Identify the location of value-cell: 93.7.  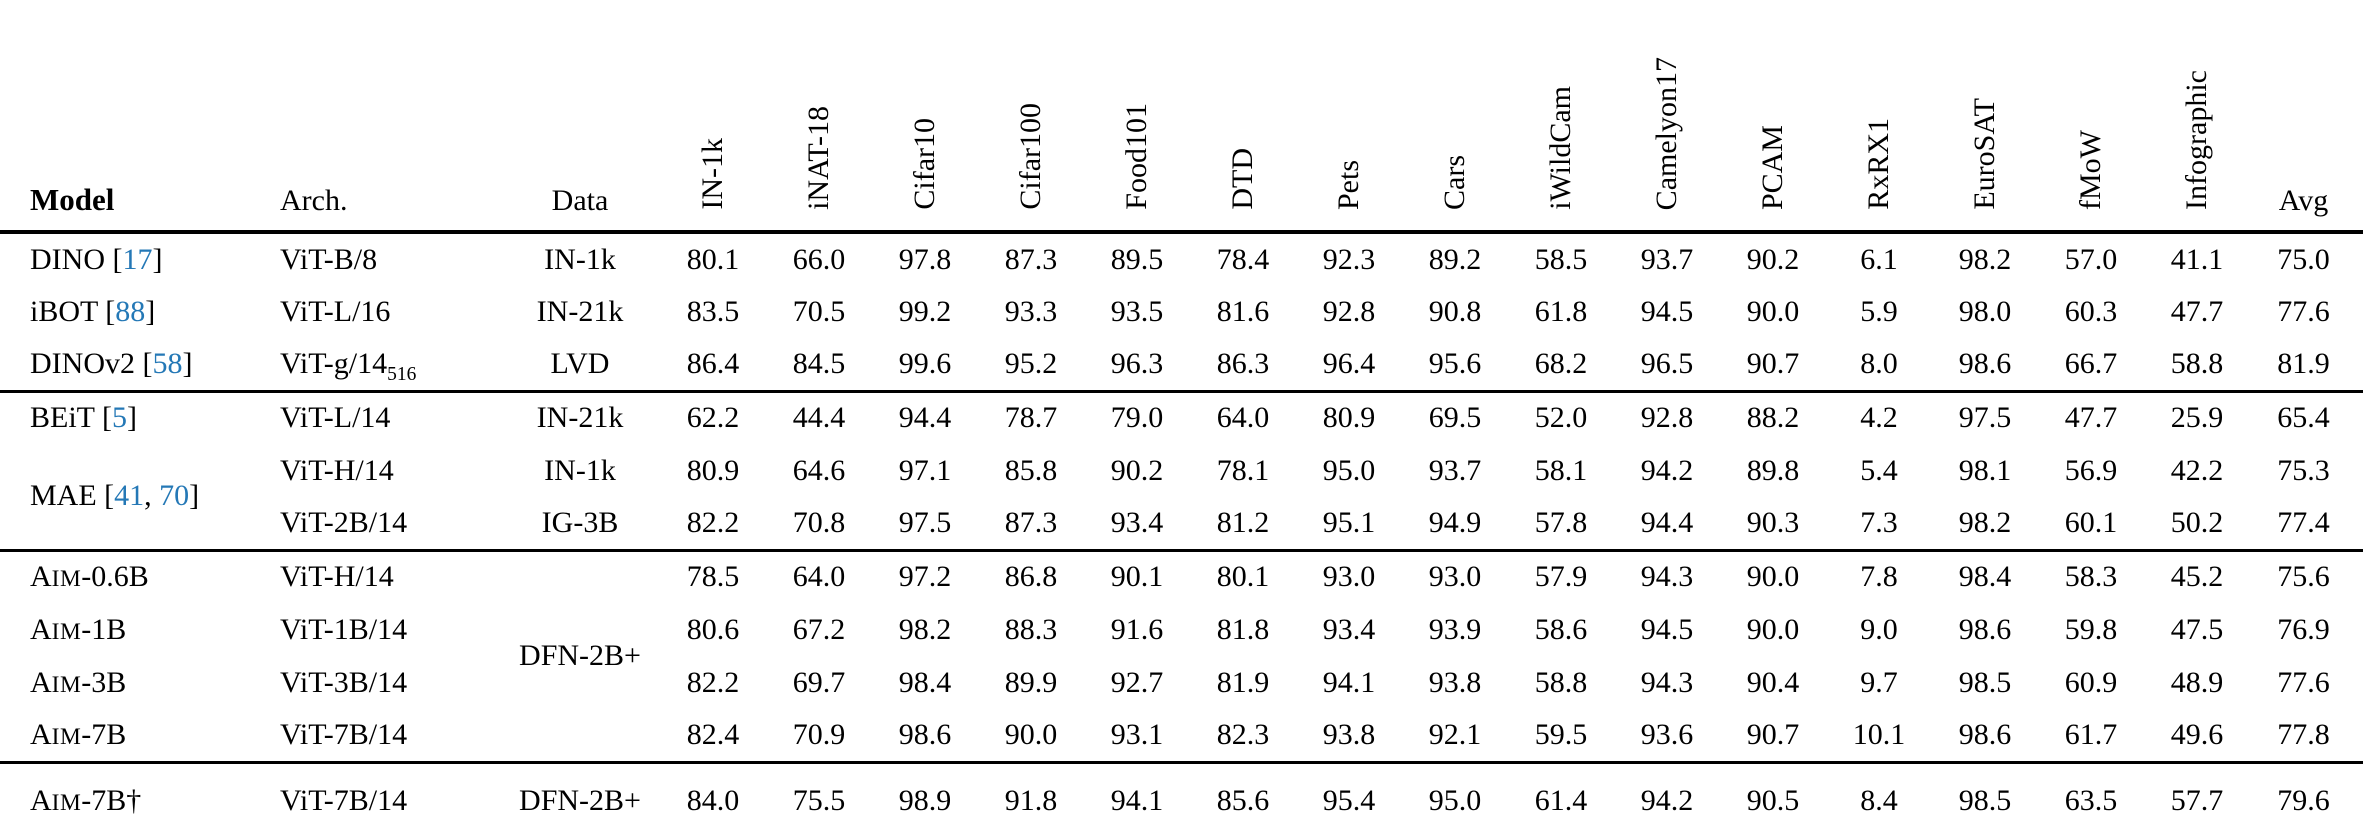
(1667, 259).